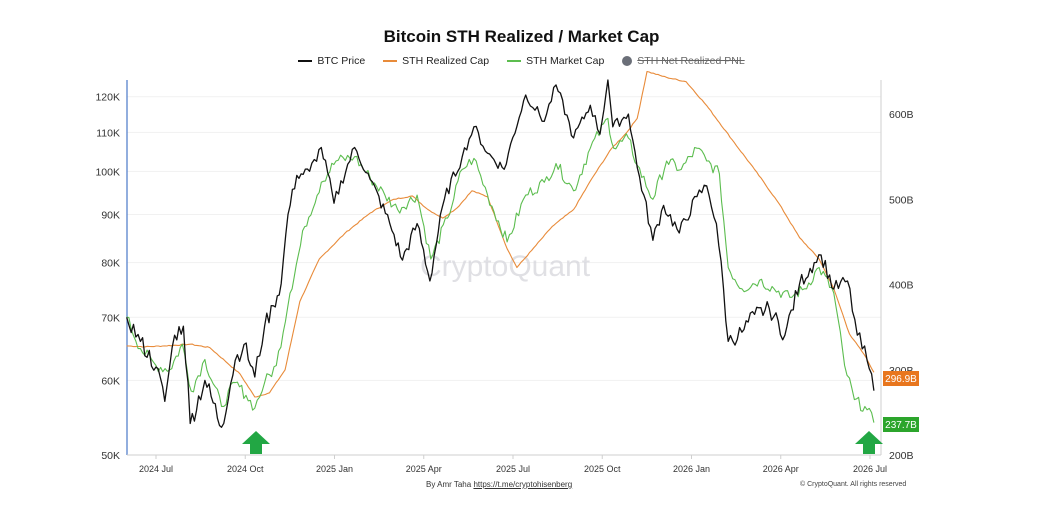  What do you see at coordinates (110, 264) in the screenshot?
I see `y-left-tick-label: 80K` at bounding box center [110, 264].